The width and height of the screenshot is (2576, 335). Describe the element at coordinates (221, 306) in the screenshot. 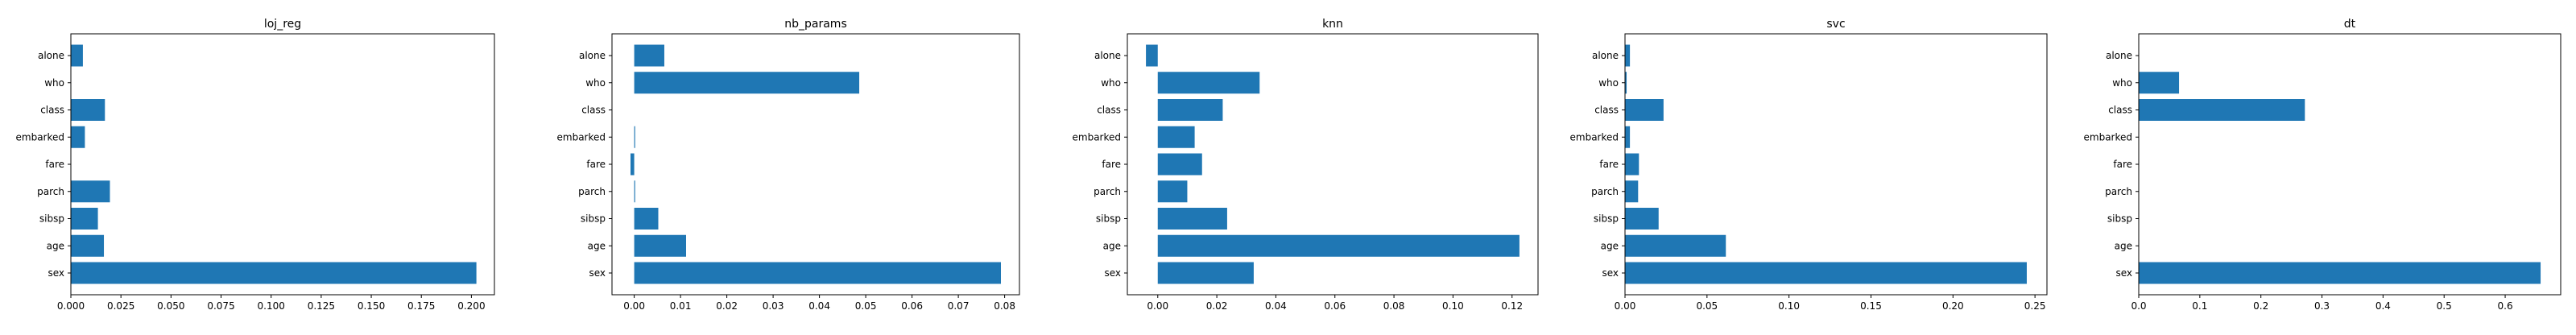

I see `x-tick-label: 0.075` at that location.